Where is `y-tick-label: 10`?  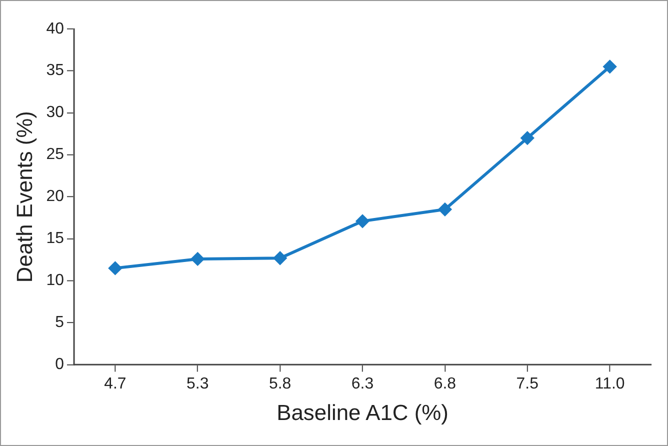 y-tick-label: 10 is located at coordinates (55, 281).